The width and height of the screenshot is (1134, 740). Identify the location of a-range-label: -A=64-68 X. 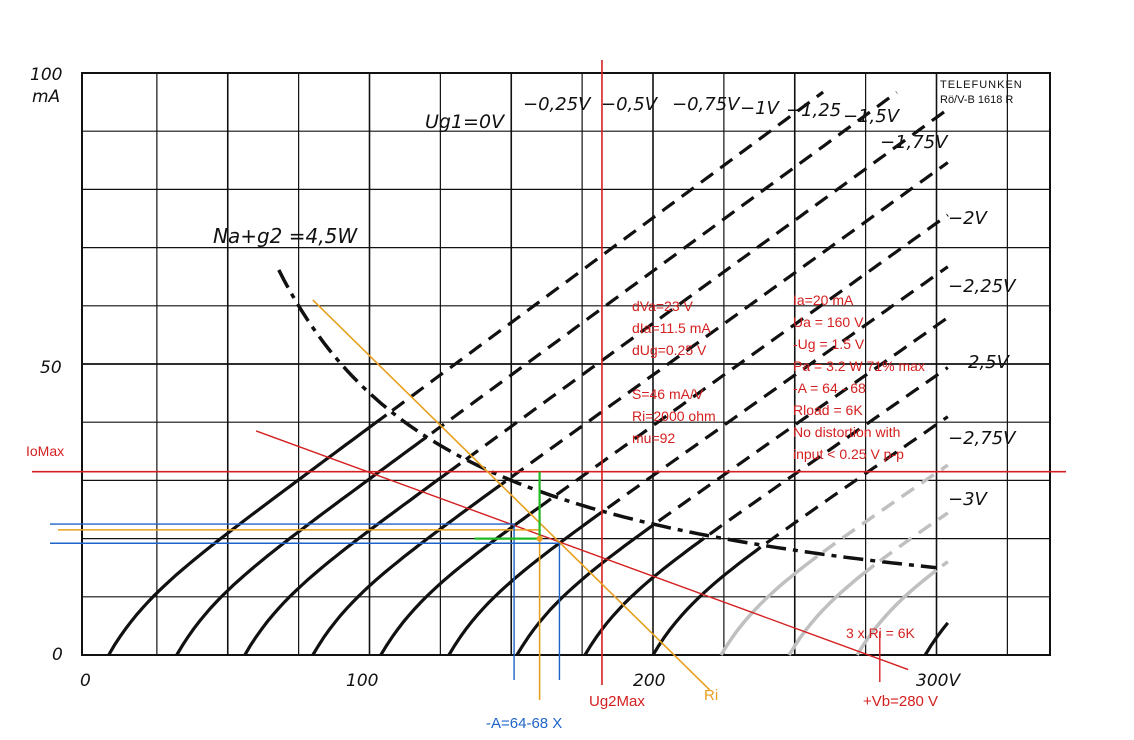
(524, 723).